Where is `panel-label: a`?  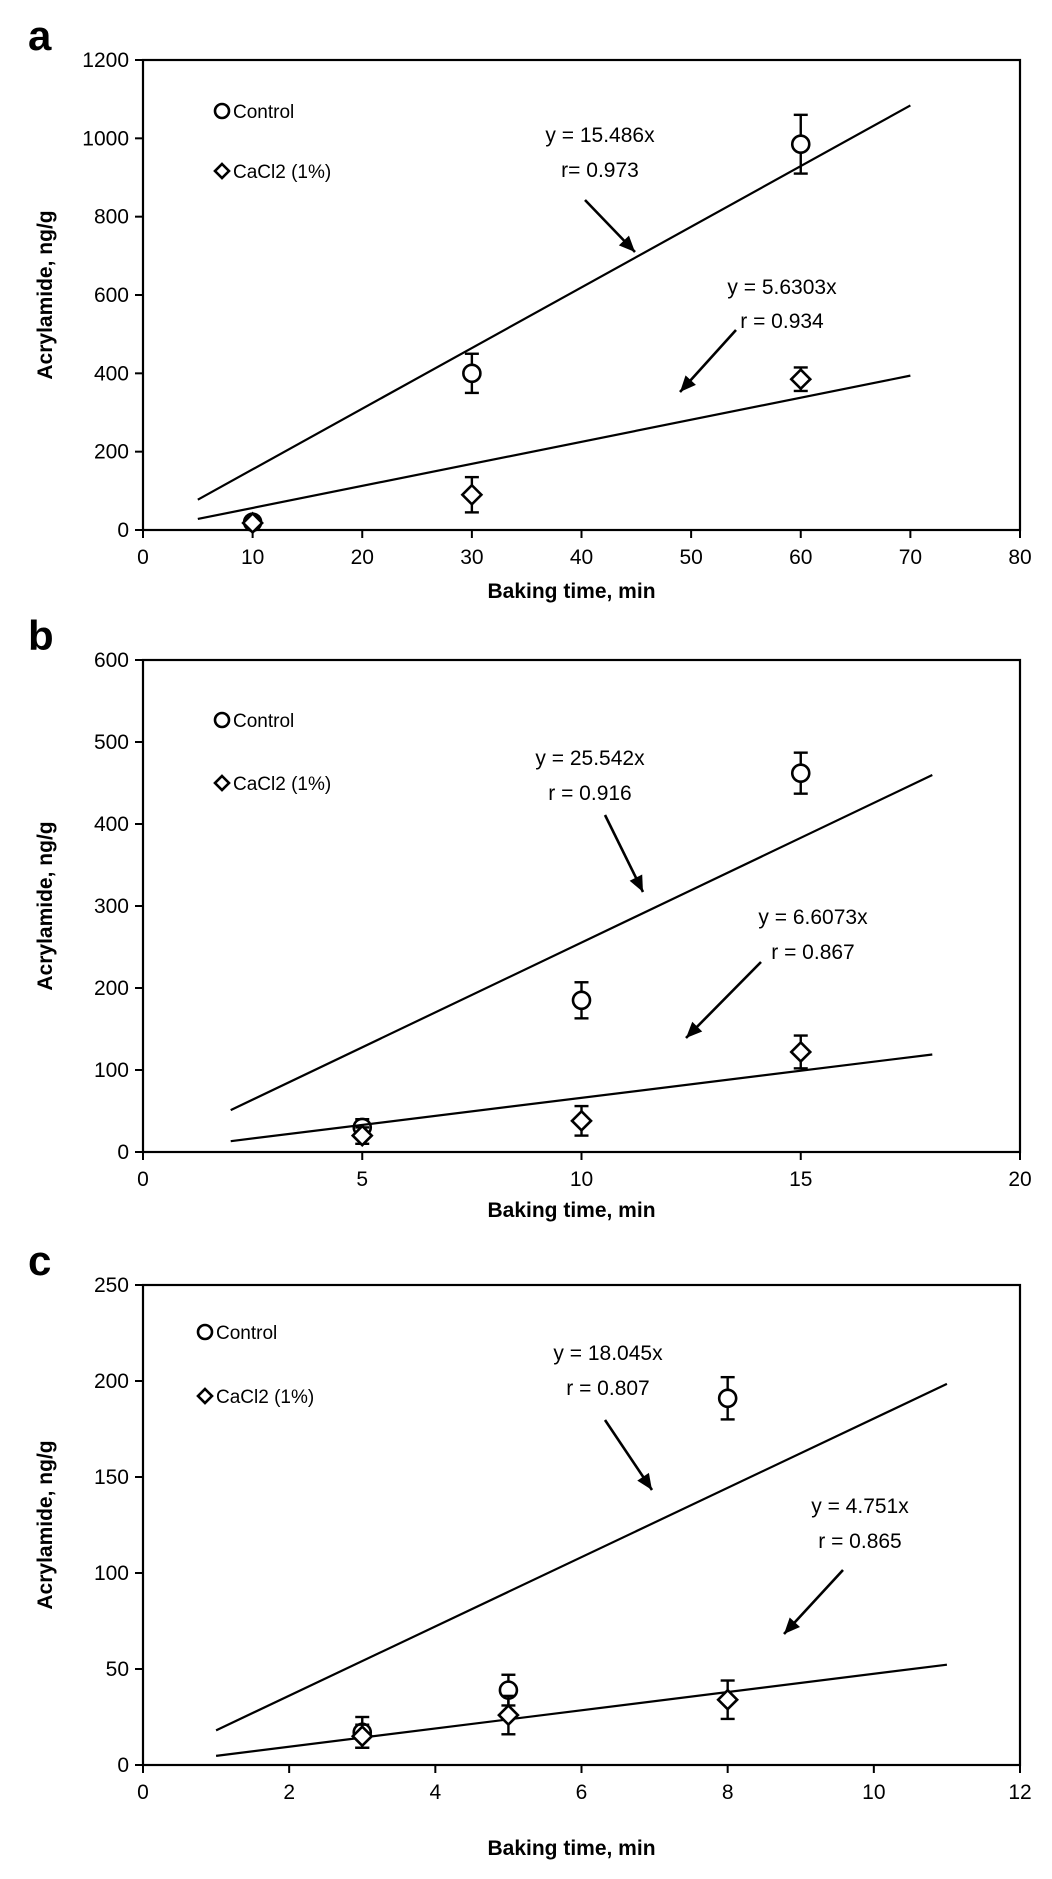 panel-label: a is located at coordinates (40, 35).